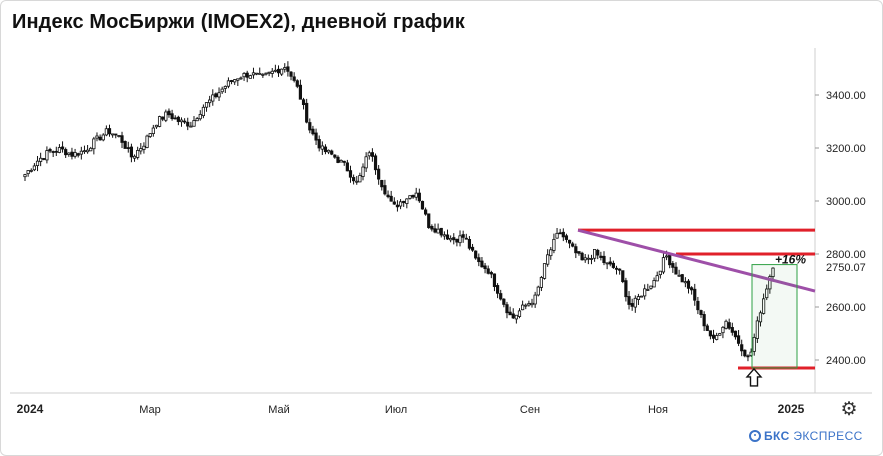  What do you see at coordinates (846, 361) in the screenshot?
I see `y-tick-label: 2400.00` at bounding box center [846, 361].